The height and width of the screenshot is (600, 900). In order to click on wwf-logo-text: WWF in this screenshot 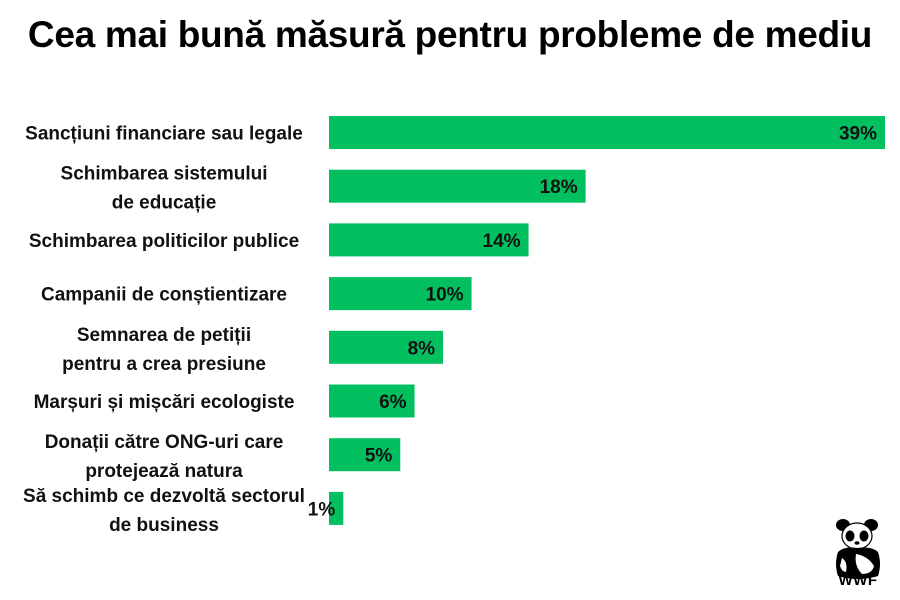, I will do `click(858, 580)`.